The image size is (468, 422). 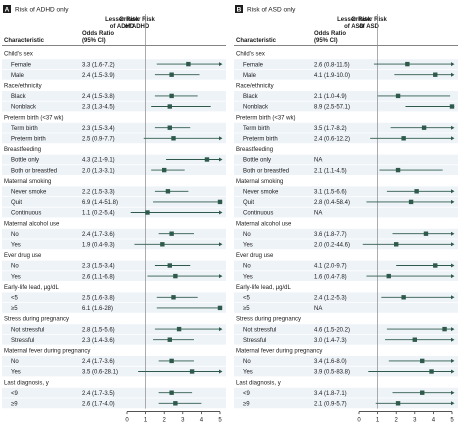 I want to click on row-odds-ratio-text: 2.3 (1.5-3.4), so click(x=98, y=267).